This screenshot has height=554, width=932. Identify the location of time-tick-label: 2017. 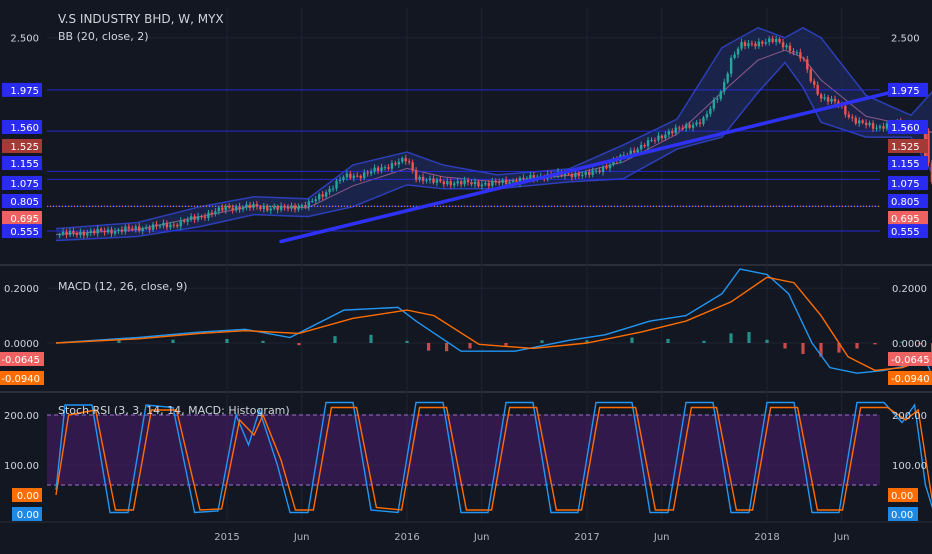
(586, 537).